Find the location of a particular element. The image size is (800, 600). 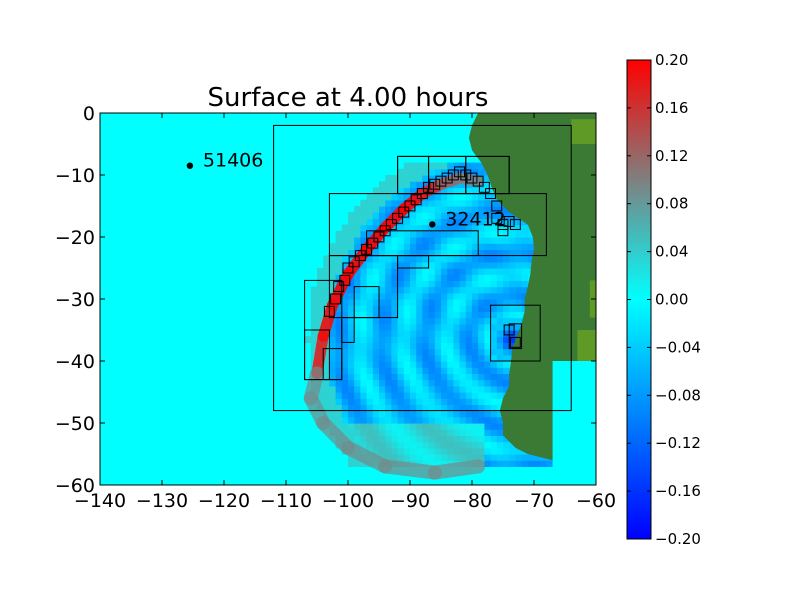

ocean-east is located at coordinates (574, 423).